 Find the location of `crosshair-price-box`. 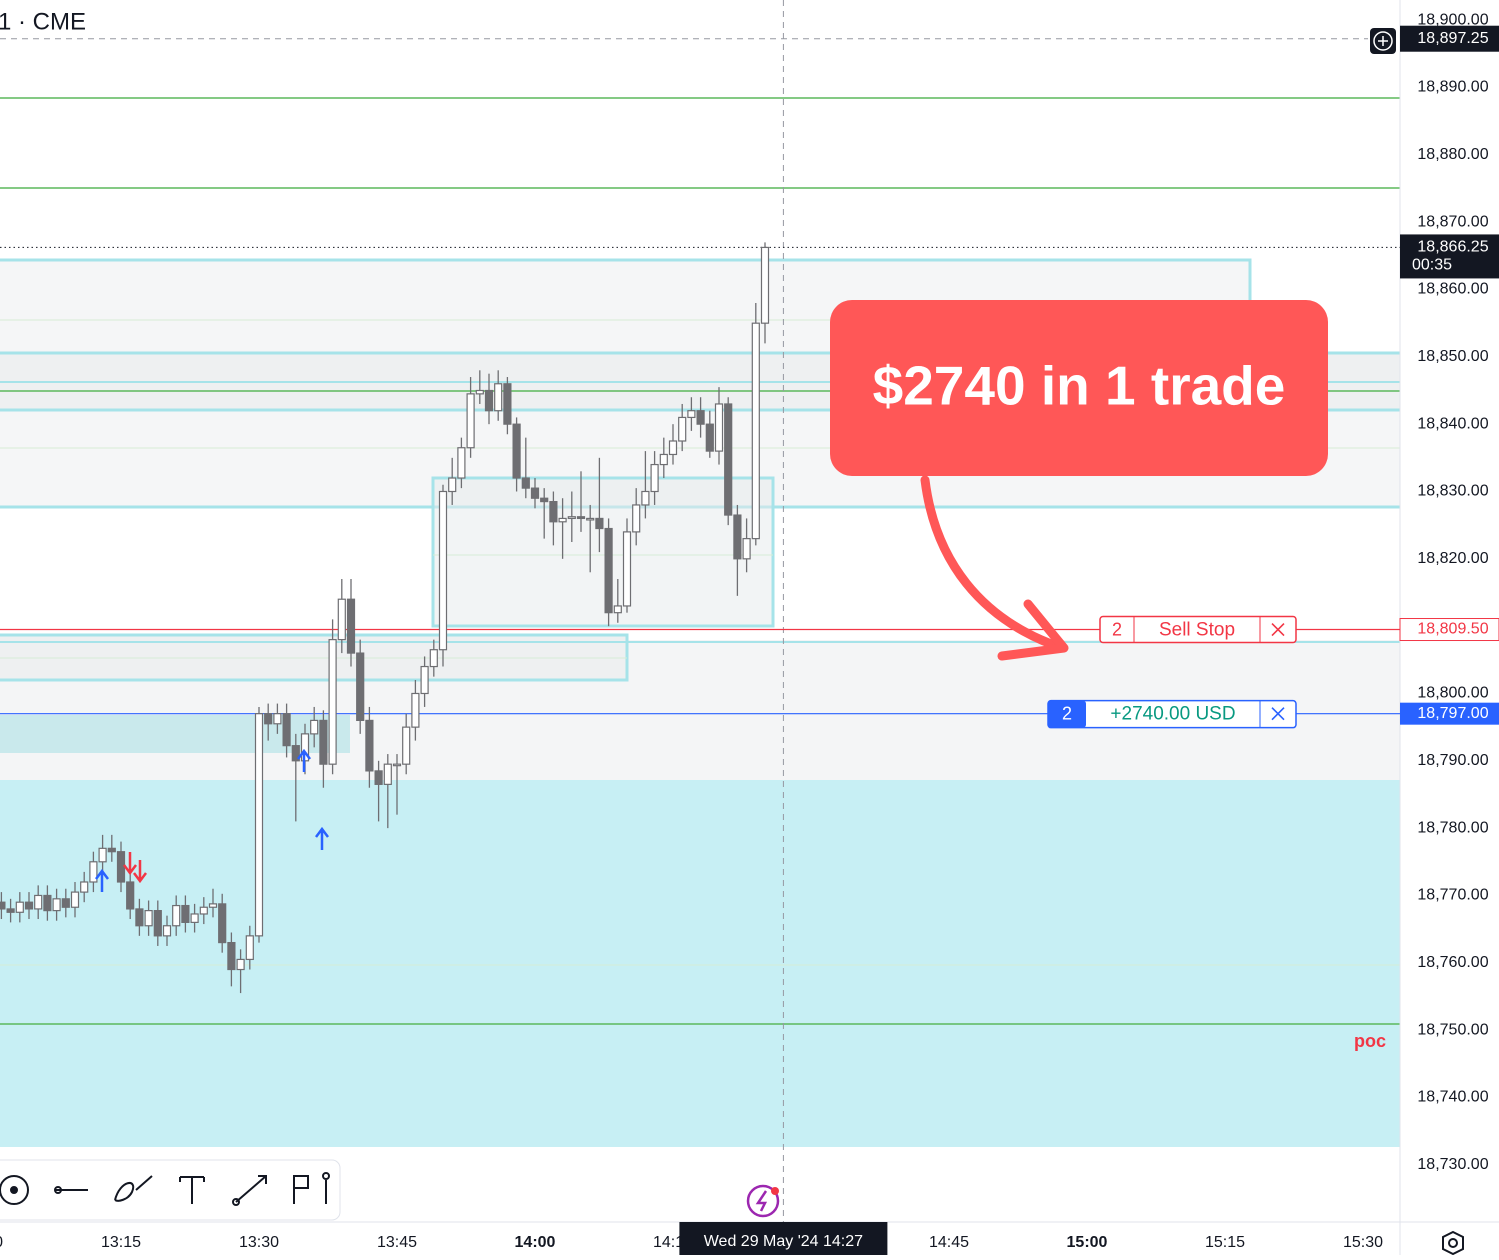

crosshair-price-box is located at coordinates (1449, 38).